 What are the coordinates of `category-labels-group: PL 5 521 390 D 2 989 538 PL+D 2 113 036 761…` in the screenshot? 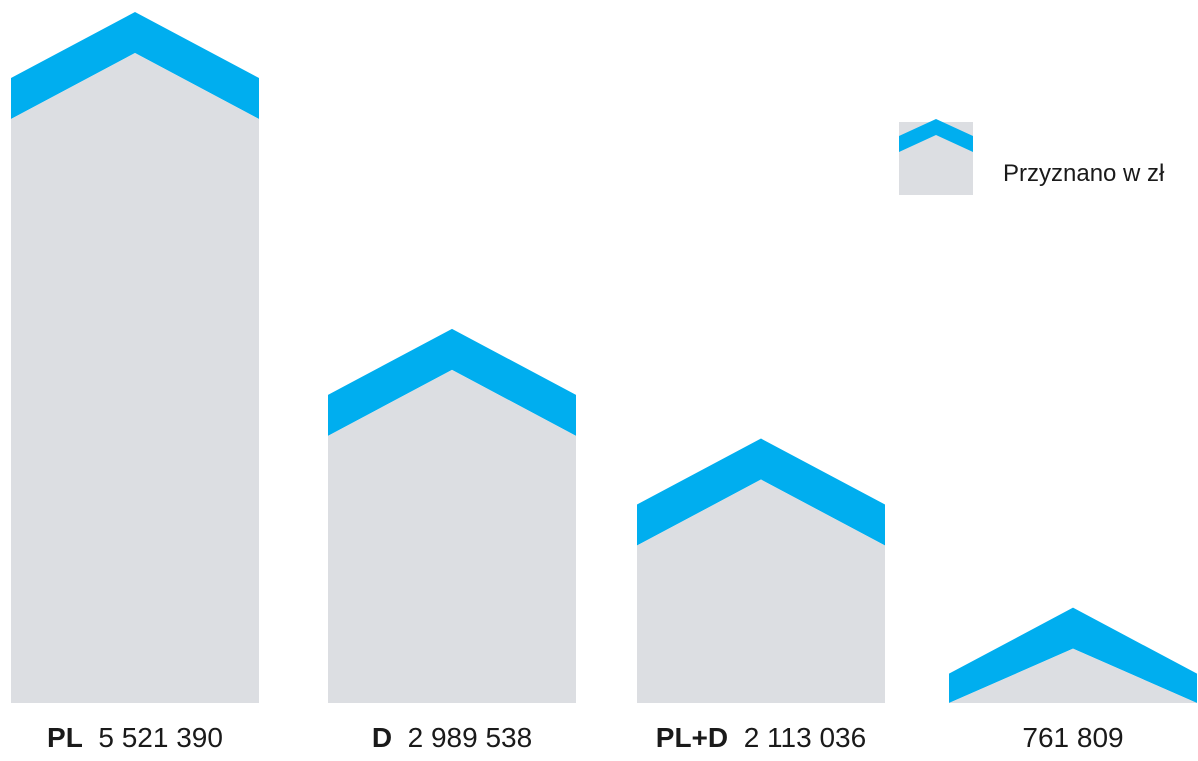 It's located at (585, 737).